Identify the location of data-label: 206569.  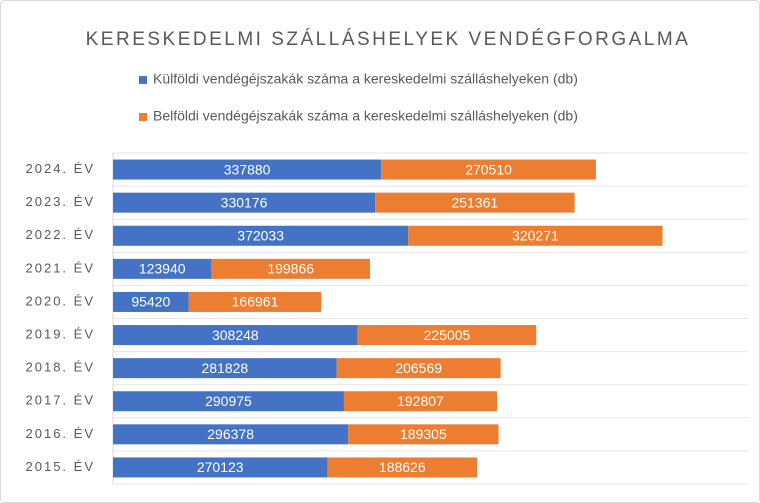
(418, 368).